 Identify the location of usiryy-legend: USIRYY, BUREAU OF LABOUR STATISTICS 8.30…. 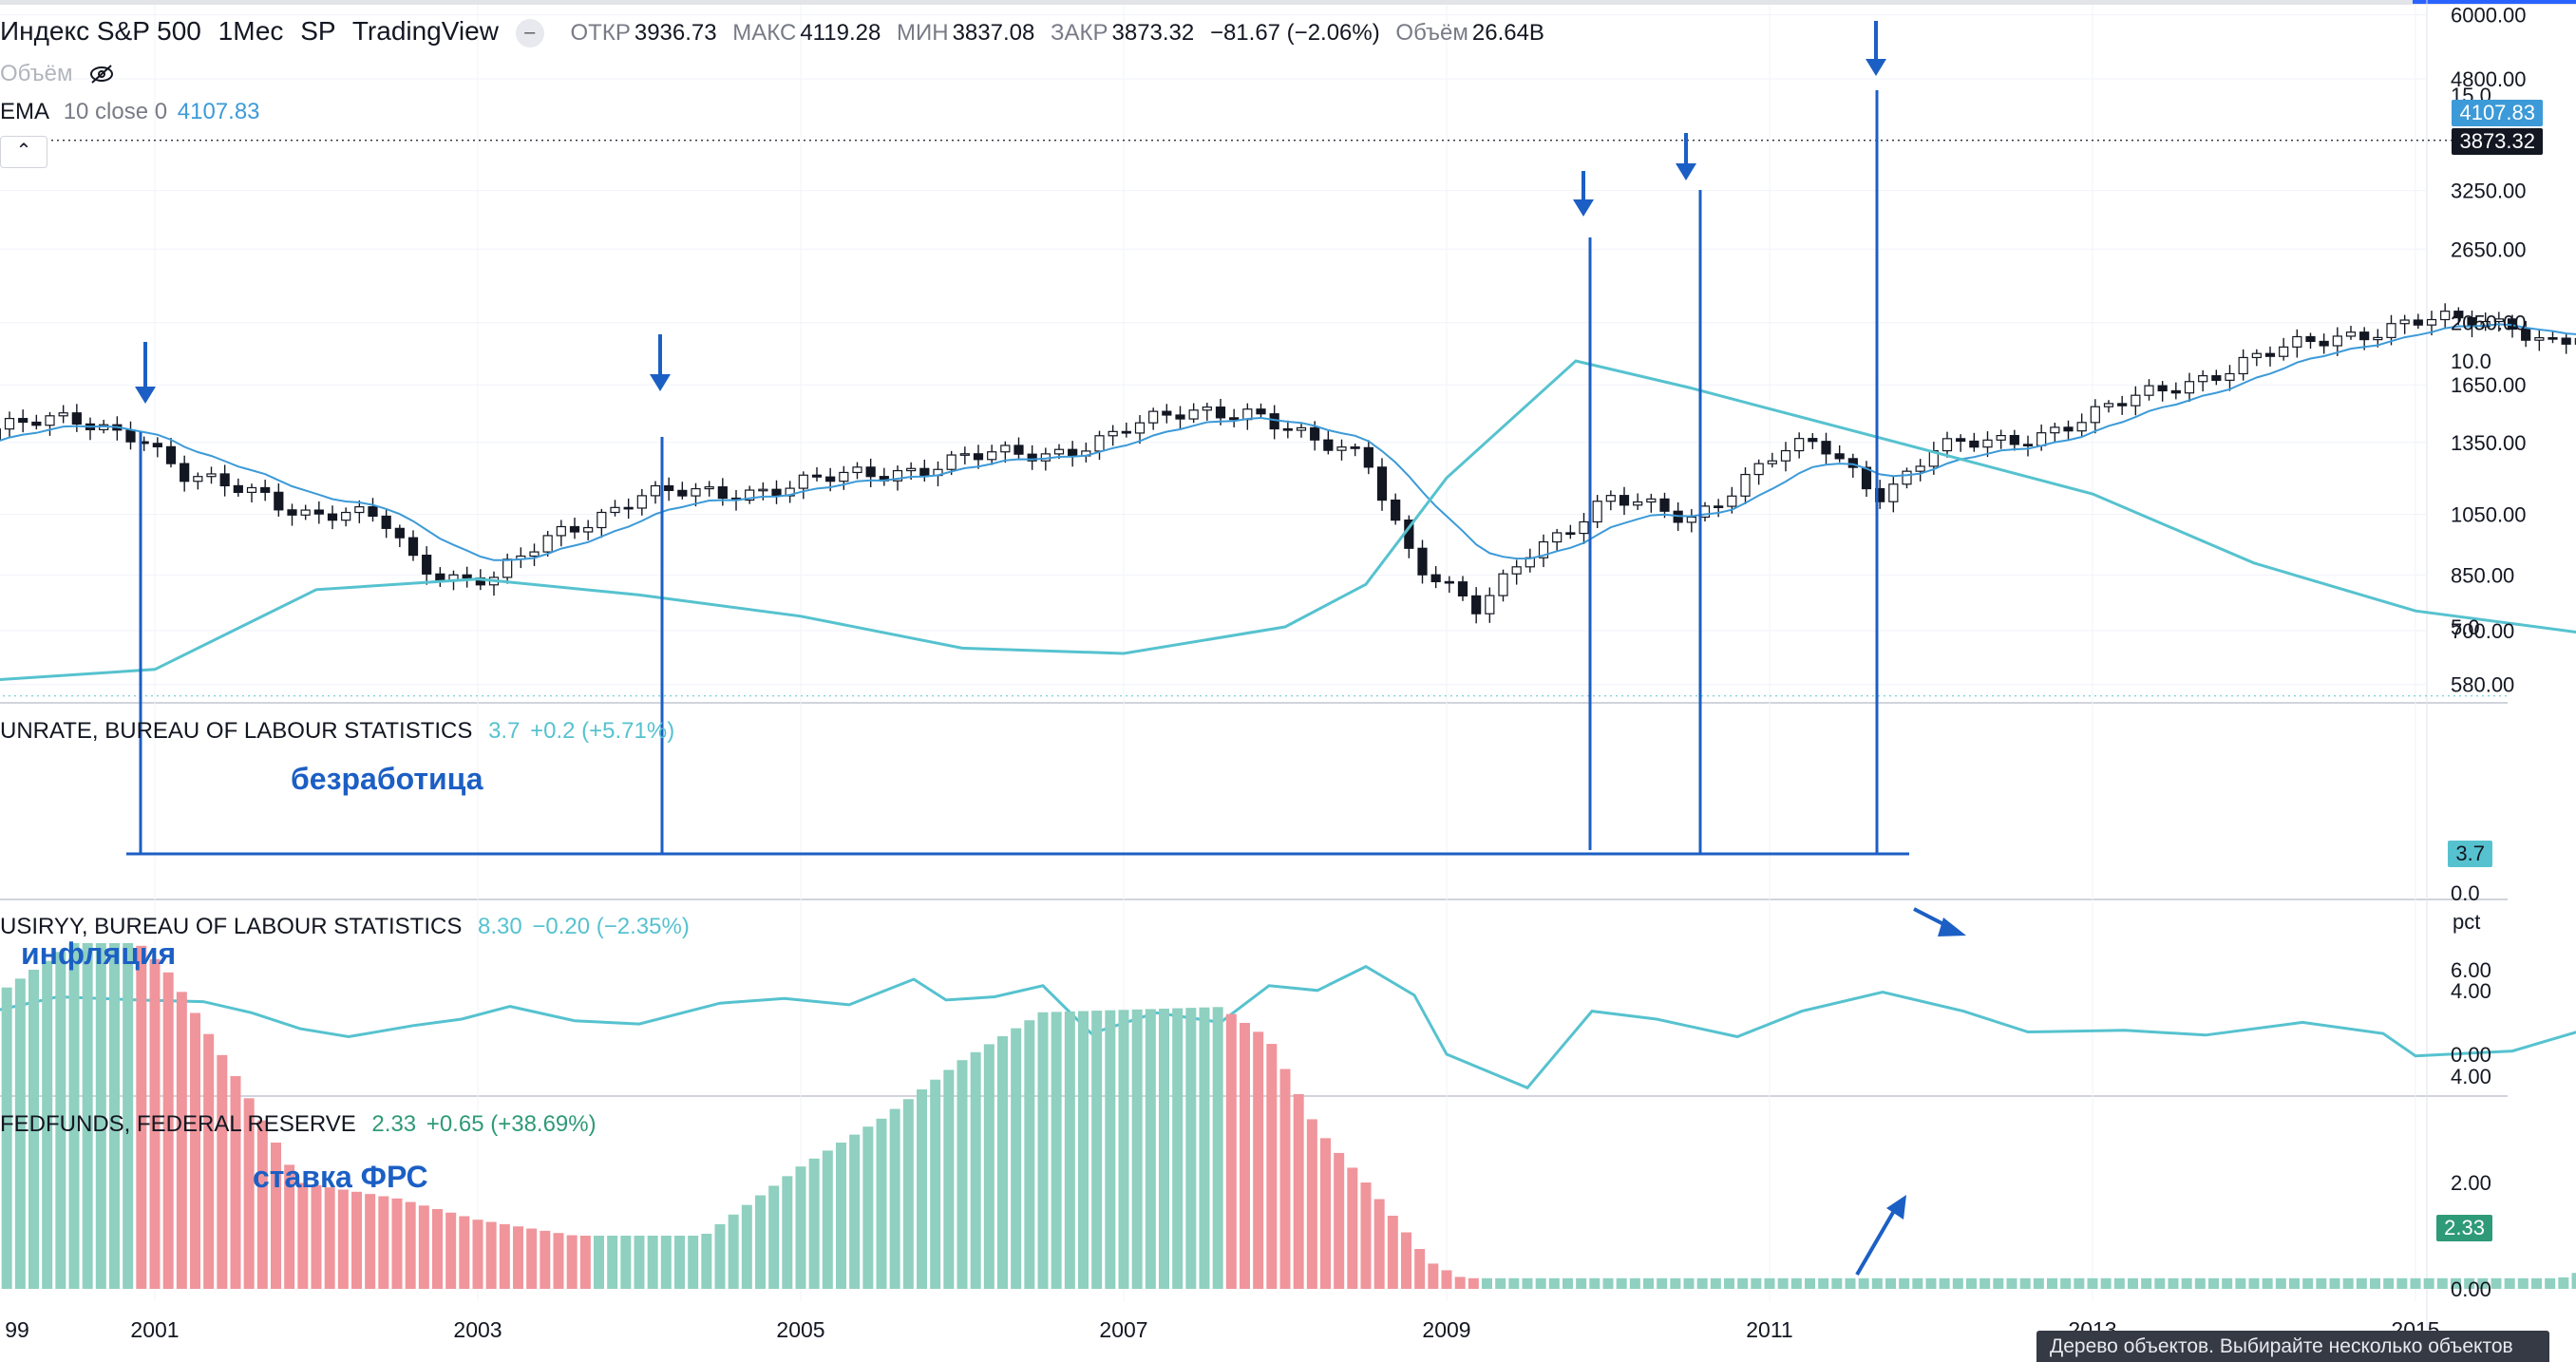
(349, 927).